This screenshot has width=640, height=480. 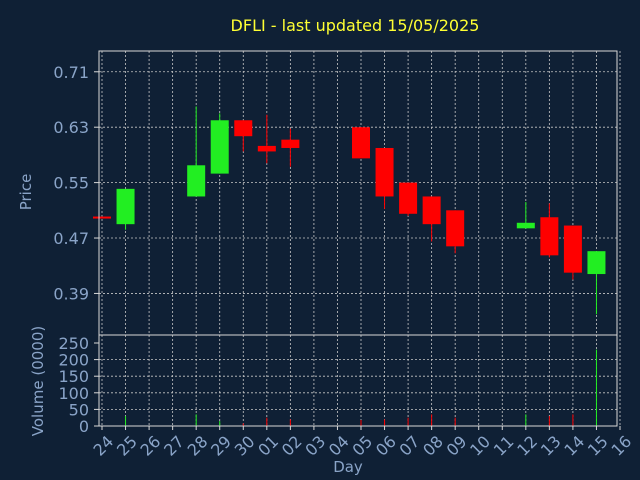 I want to click on price-tick-label: 0.71, so click(x=71, y=72).